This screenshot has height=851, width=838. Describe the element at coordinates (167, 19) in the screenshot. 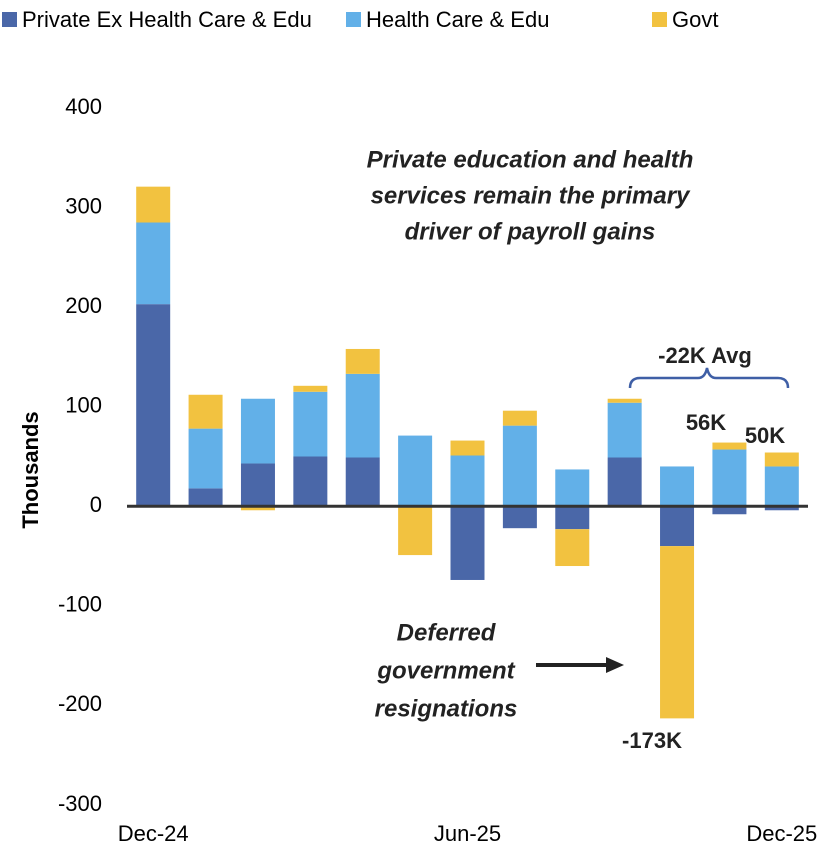

I see `legend-label: Private Ex Health Care & Edu` at that location.